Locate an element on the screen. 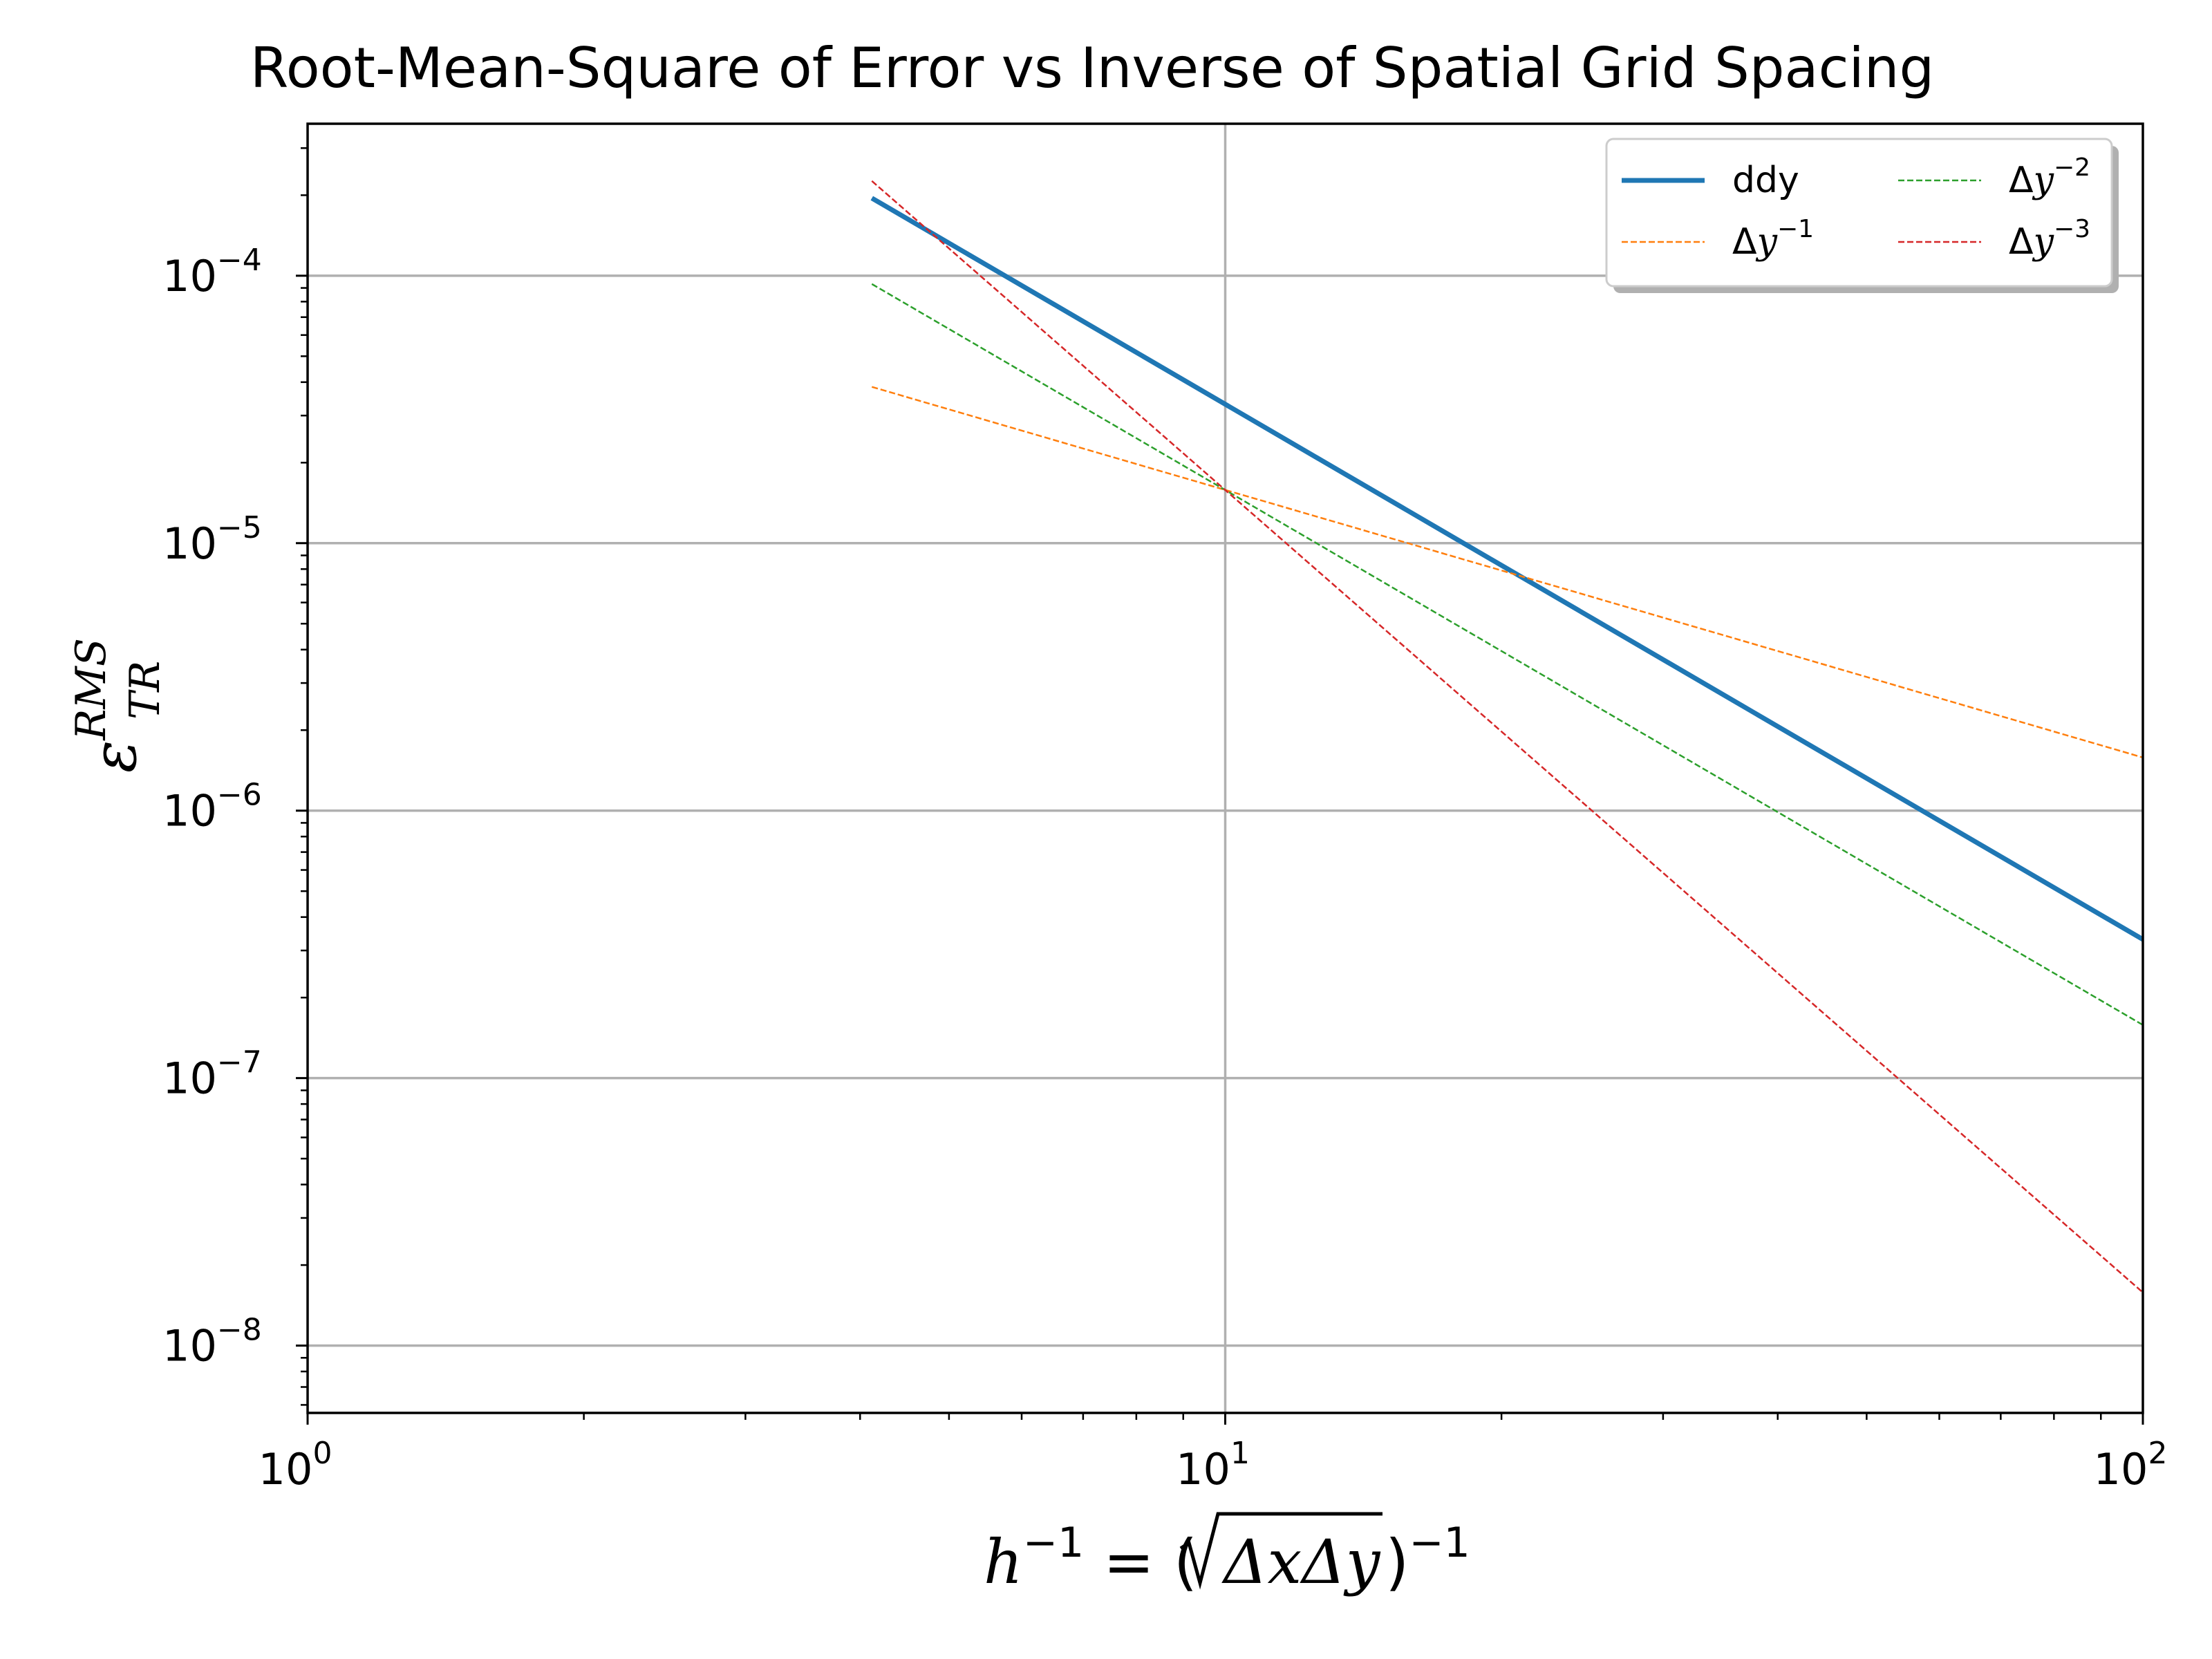  y-tick-label-exp: −7 is located at coordinates (239, 1063).